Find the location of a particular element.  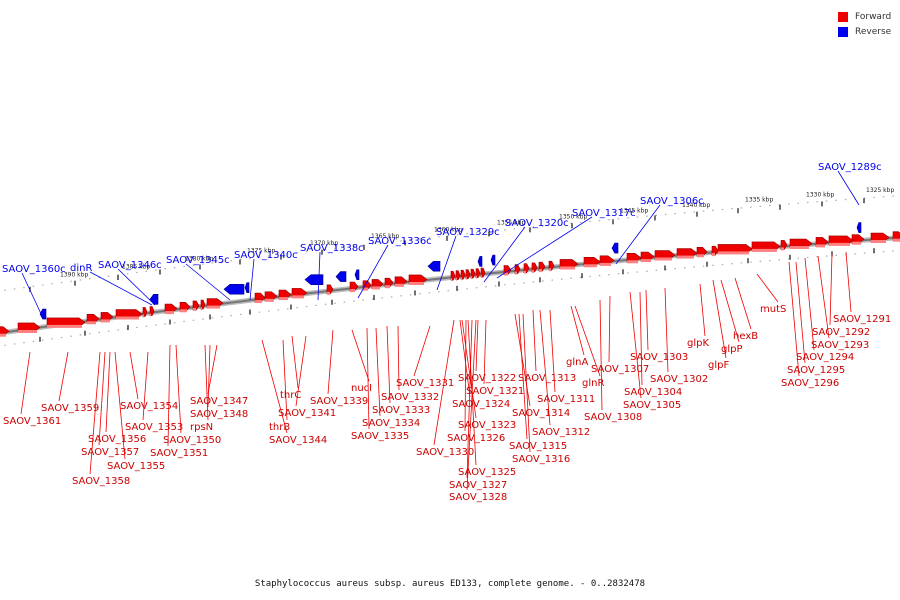

forward-gene-label-saov-1294: SAOV_1294 is located at coordinates (825, 357).